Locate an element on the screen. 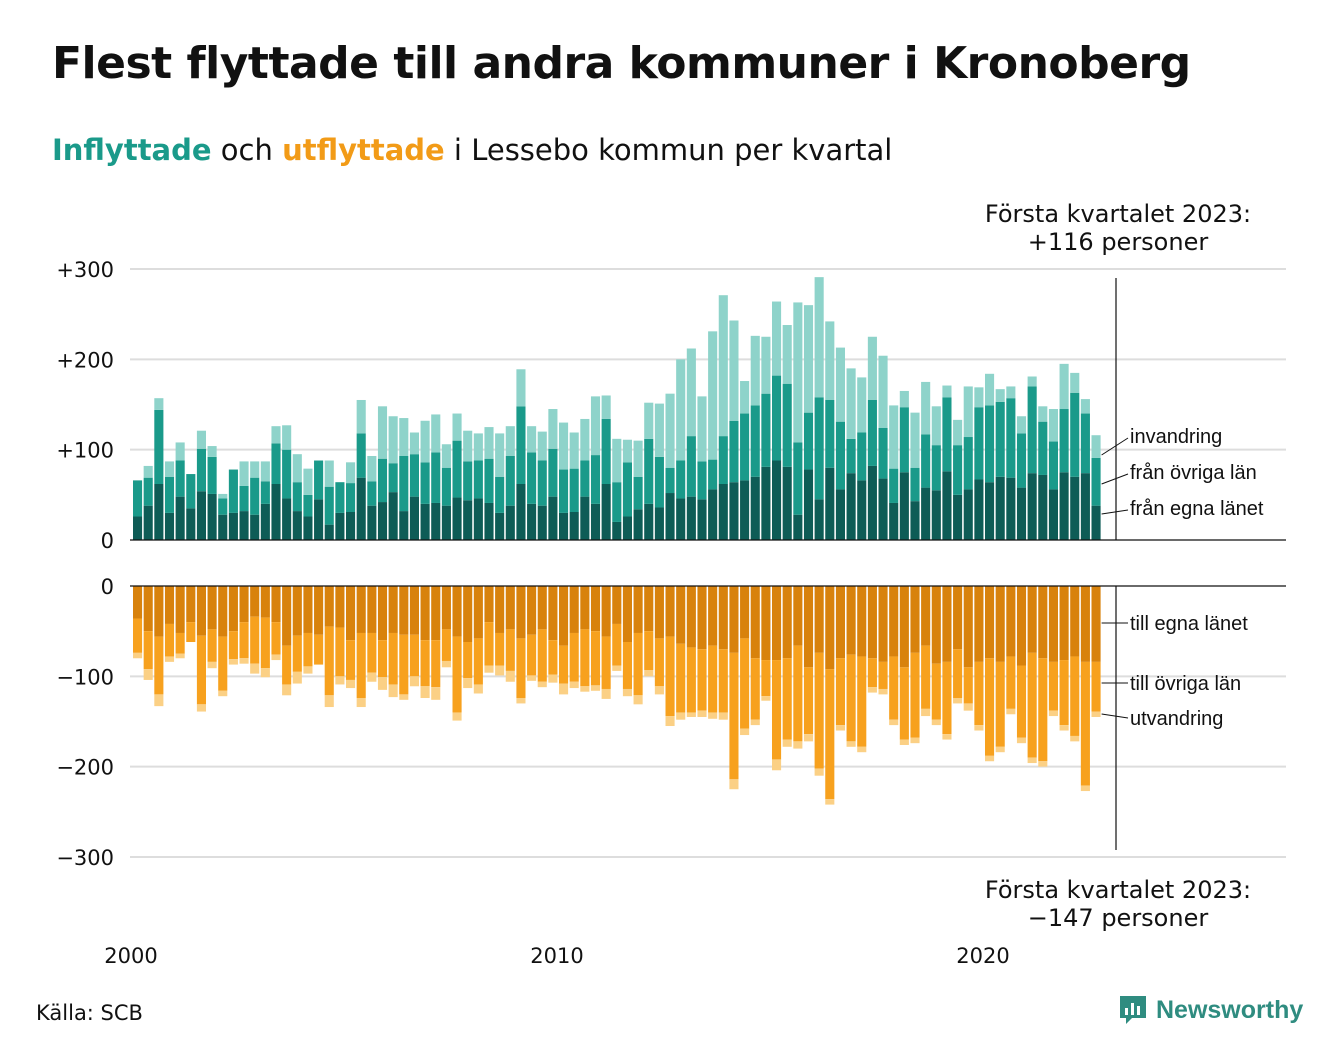 The height and width of the screenshot is (1060, 1340). y-tick-label-outflow: 0 is located at coordinates (107, 587).